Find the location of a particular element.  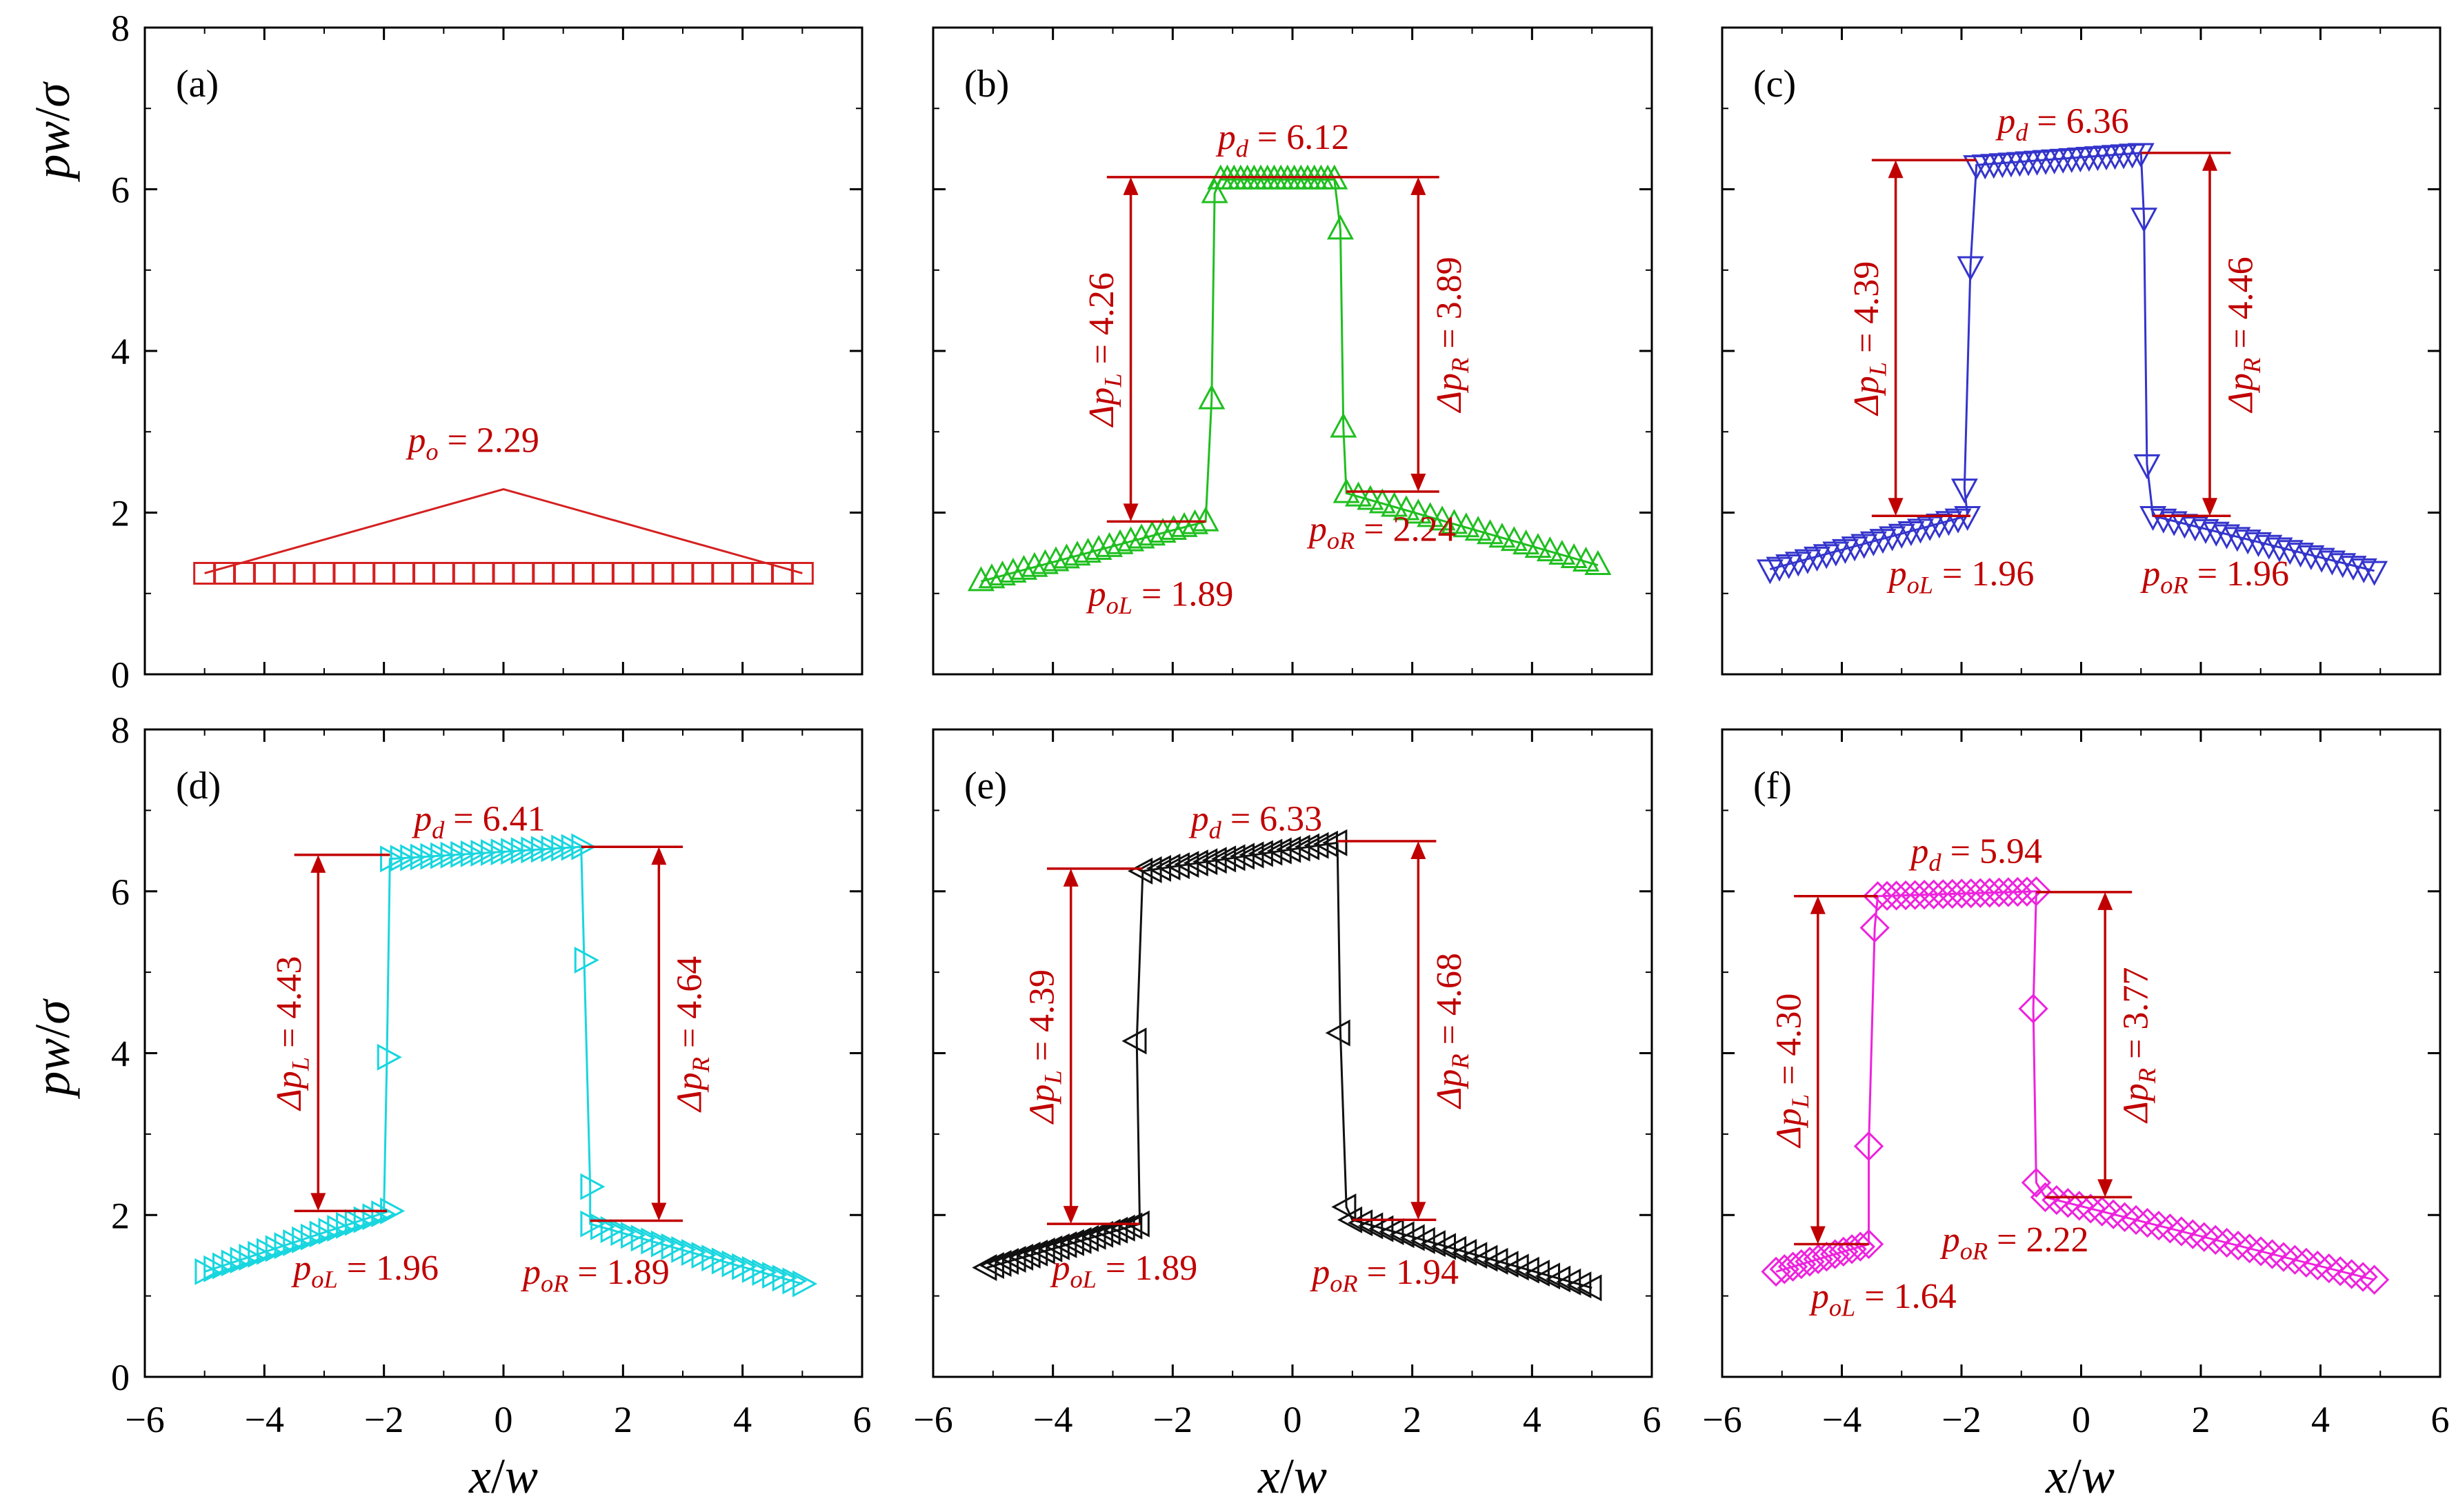

delta-label-rest: = 4.43 is located at coordinates (290, 1006).